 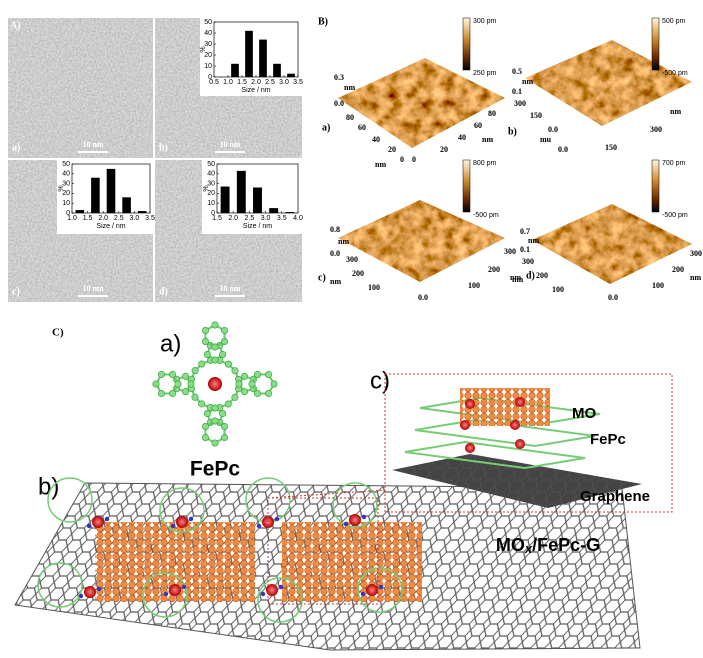 What do you see at coordinates (505, 407) in the screenshot?
I see `inset-oxide` at bounding box center [505, 407].